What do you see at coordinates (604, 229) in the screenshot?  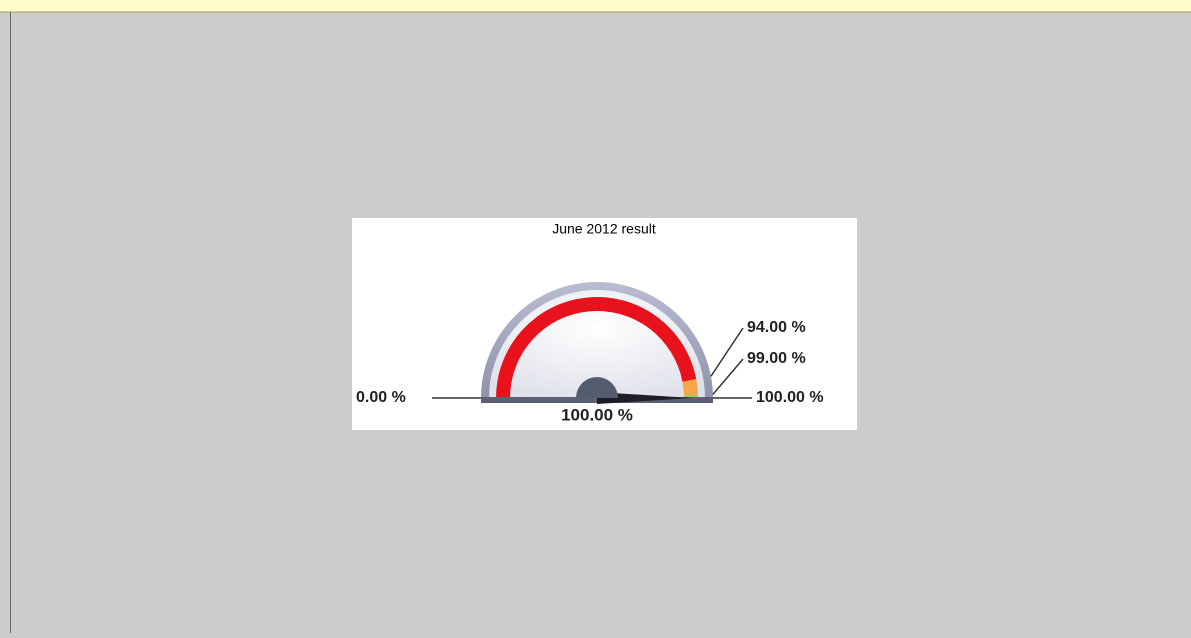 I see `chart-title: June 2012 result` at bounding box center [604, 229].